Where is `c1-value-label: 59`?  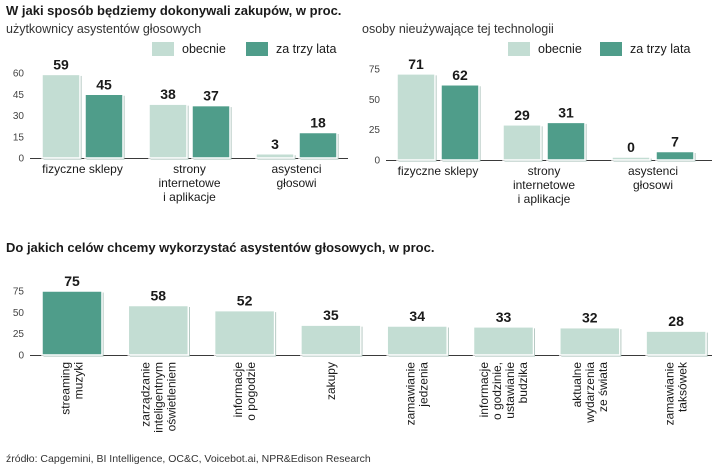
c1-value-label: 59 is located at coordinates (61, 64).